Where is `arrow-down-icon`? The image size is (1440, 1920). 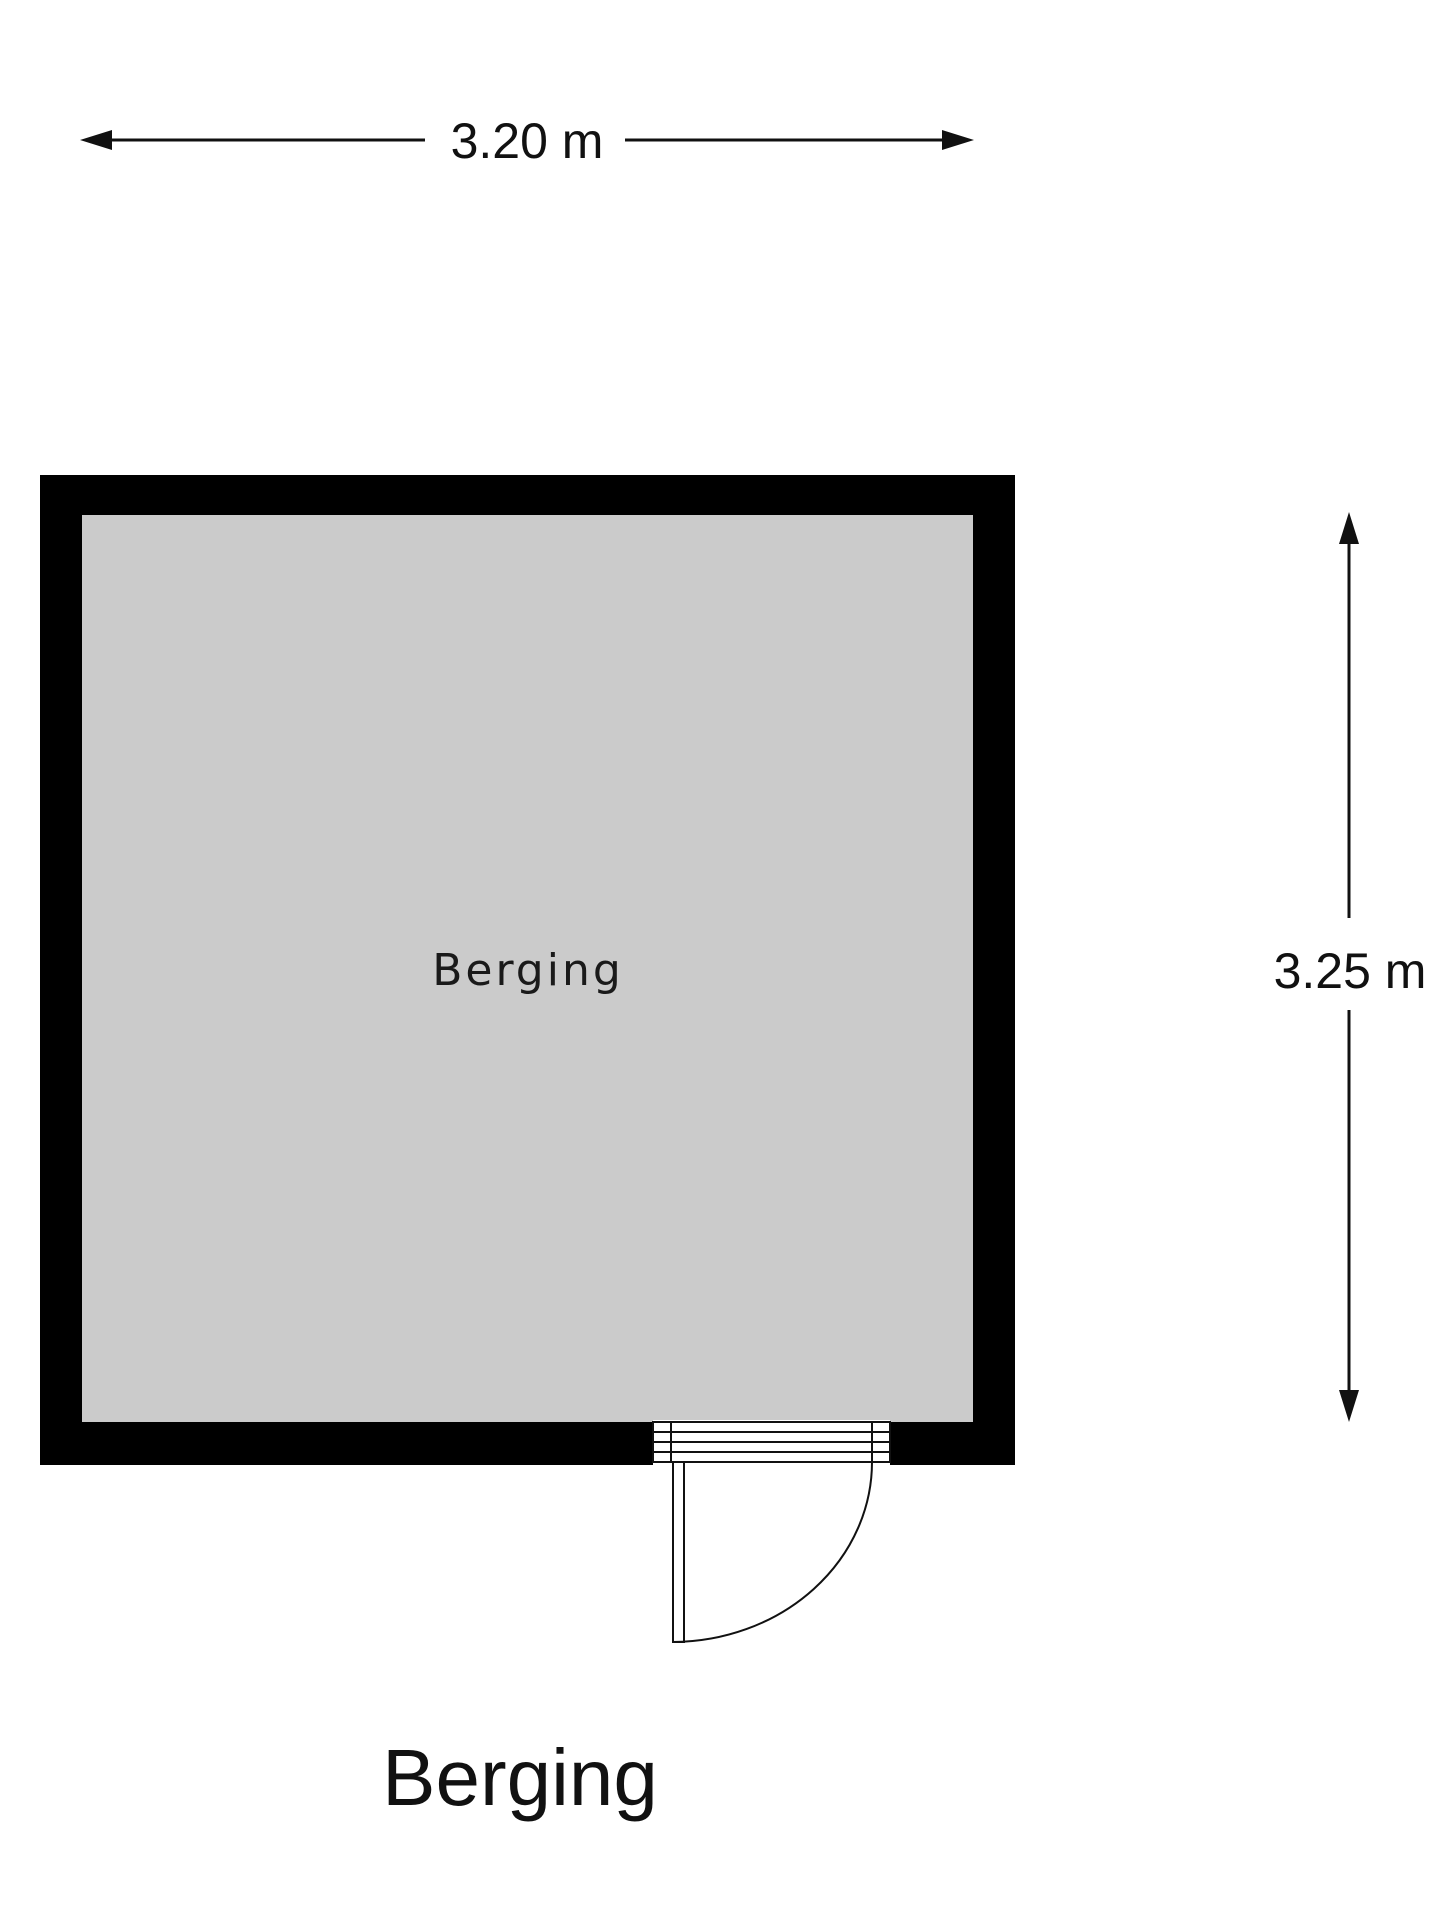 arrow-down-icon is located at coordinates (1349, 1406).